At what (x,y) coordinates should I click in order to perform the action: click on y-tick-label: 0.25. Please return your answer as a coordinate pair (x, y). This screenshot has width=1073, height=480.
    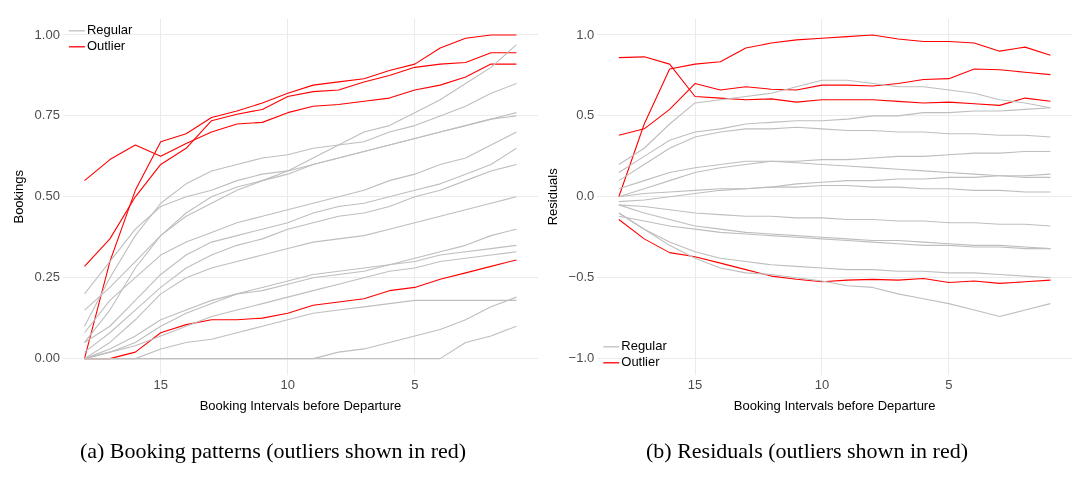
    Looking at the image, I should click on (47, 277).